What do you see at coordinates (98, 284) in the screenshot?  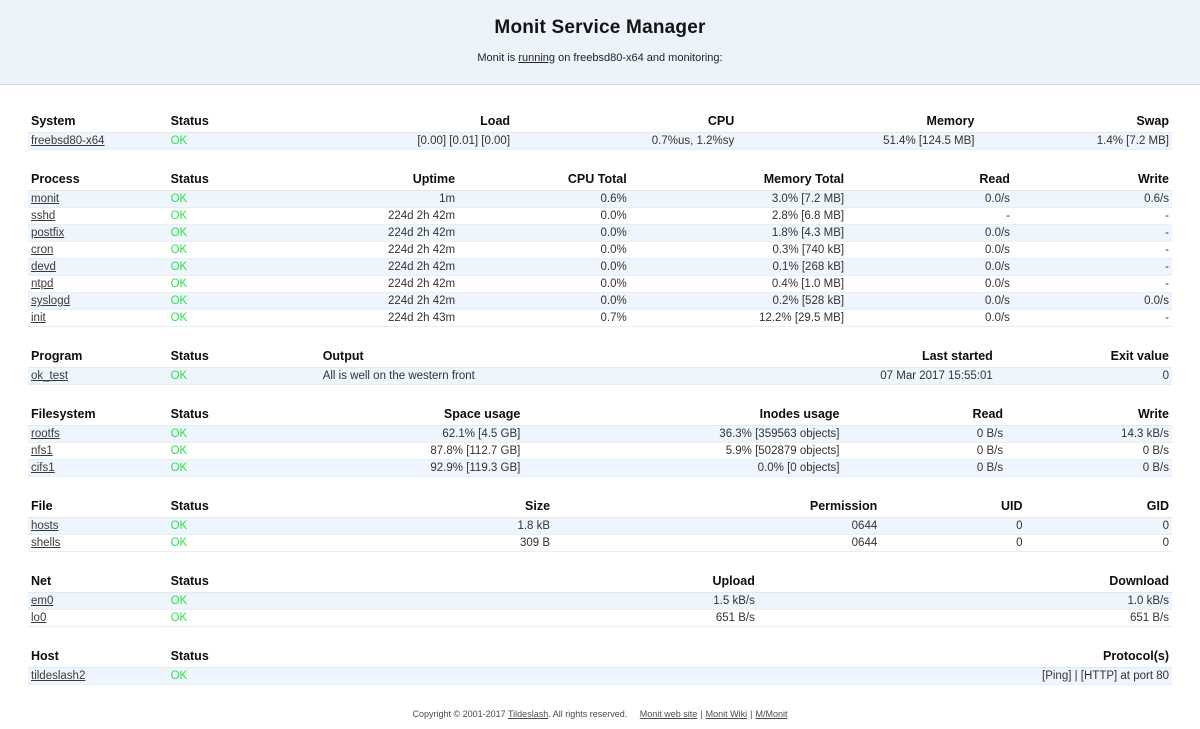 I see `service-name-cell: ntpd` at bounding box center [98, 284].